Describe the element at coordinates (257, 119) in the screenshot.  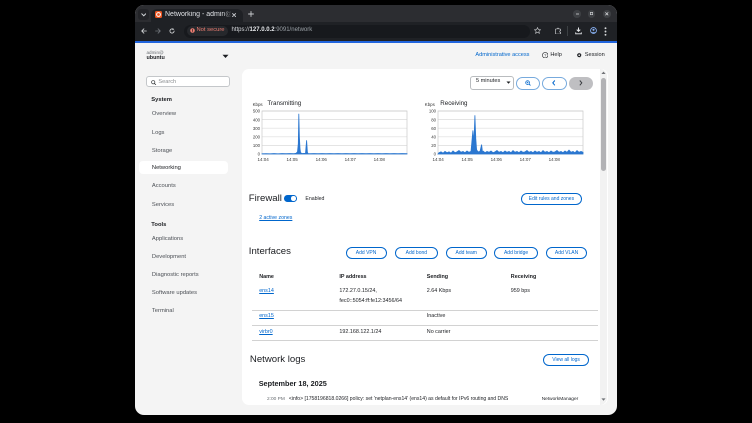
I see `svg-text: 400` at that location.